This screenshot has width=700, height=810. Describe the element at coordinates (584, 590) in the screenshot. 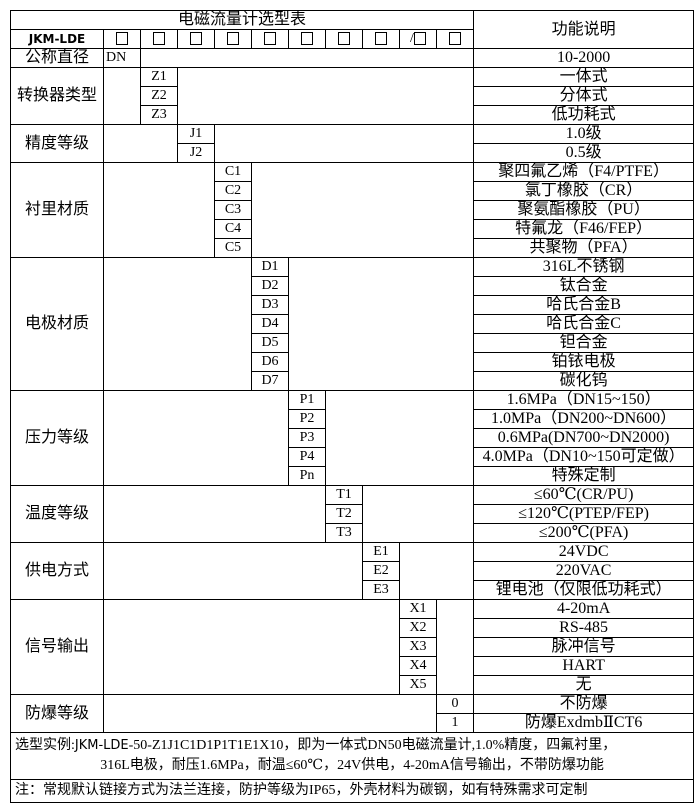

I see `option-description: 锂电池（仅限低功耗式）` at that location.